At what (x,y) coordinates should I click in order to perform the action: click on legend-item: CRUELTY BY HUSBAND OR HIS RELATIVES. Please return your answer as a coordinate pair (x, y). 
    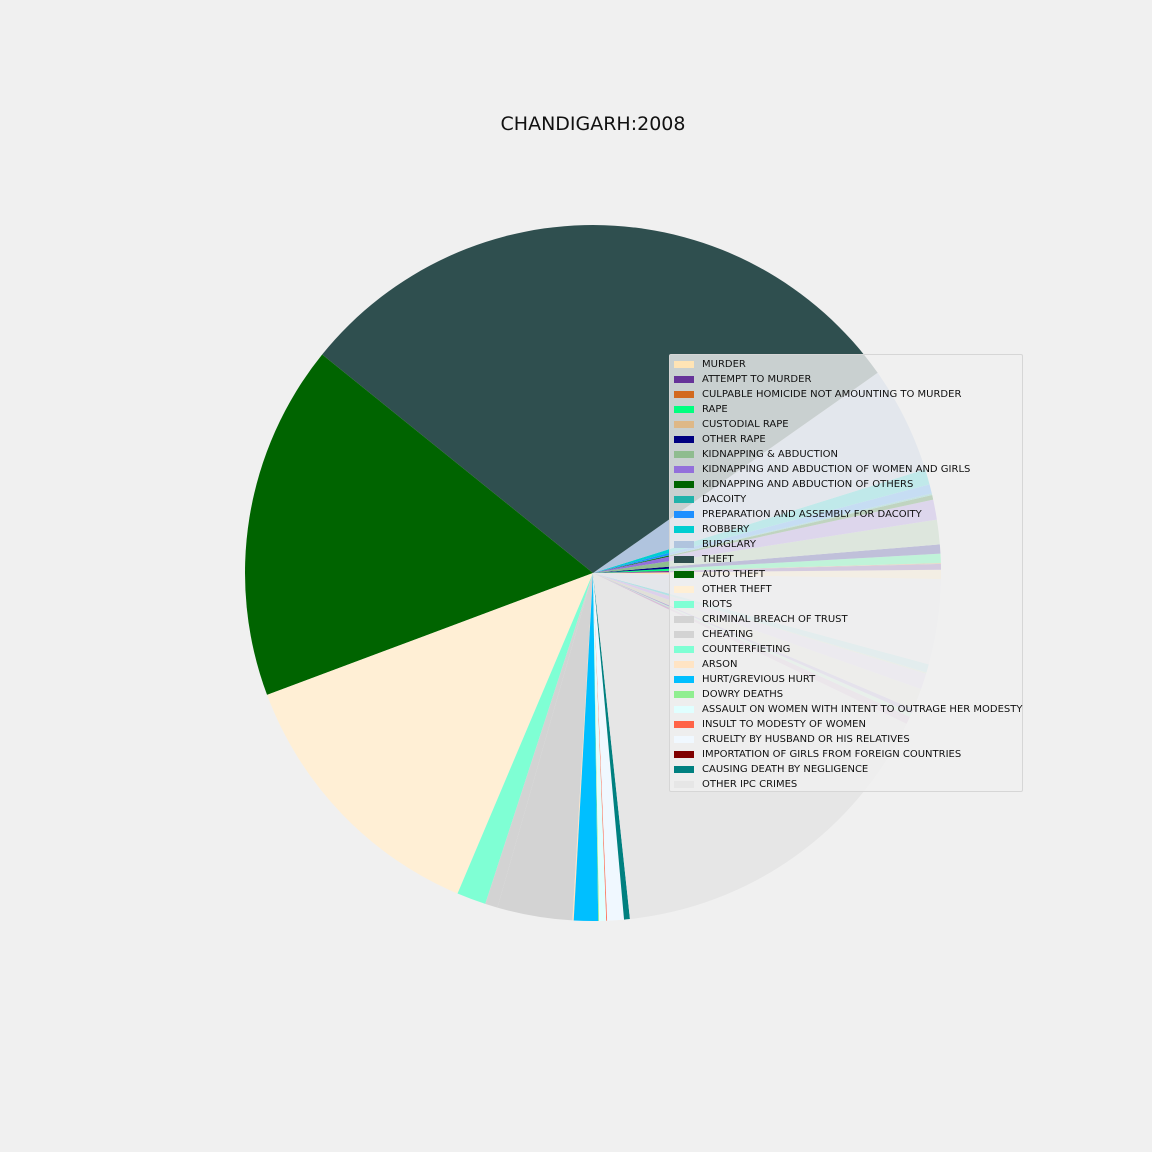
    Looking at the image, I should click on (848, 739).